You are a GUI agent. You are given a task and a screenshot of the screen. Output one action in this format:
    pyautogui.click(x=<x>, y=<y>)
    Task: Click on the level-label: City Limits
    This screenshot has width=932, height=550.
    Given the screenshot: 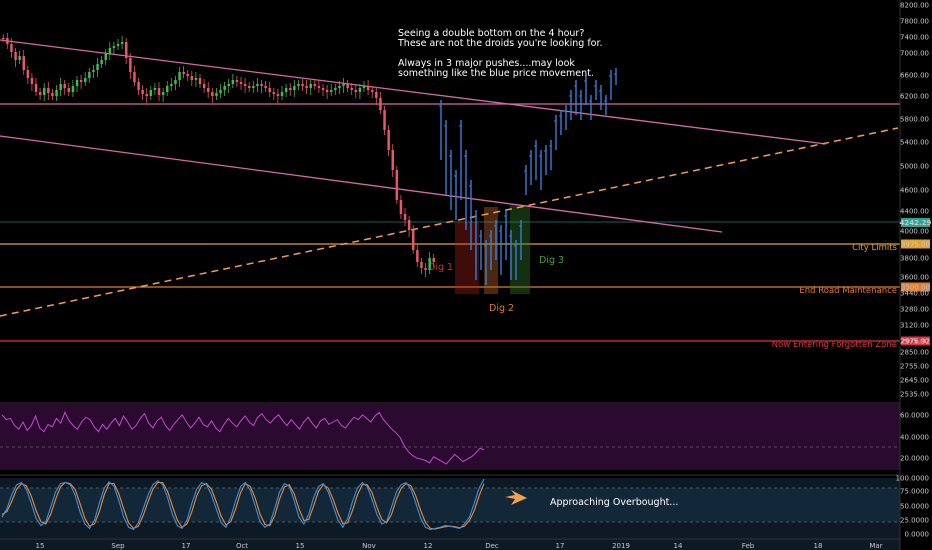 What is the action you would take?
    pyautogui.click(x=874, y=248)
    